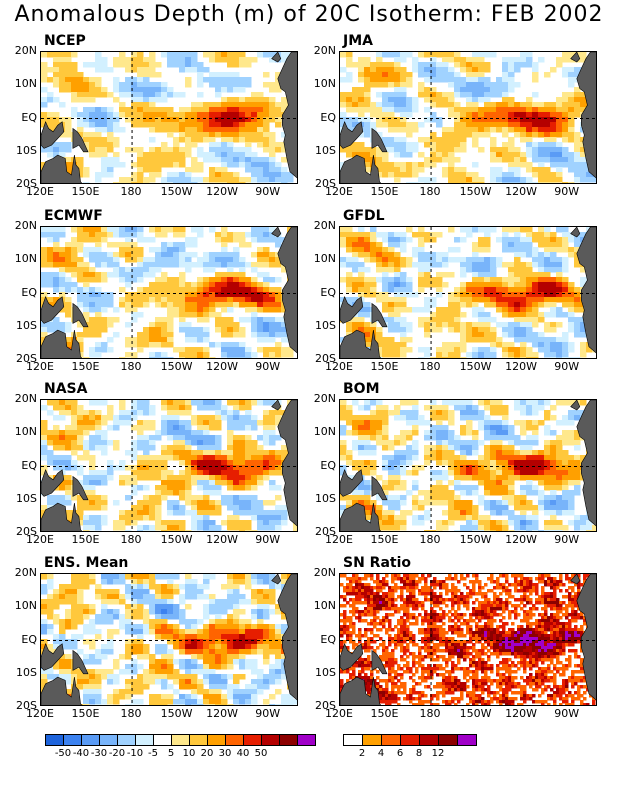 Image resolution: width=618 pixels, height=800 pixels. Describe the element at coordinates (358, 41) in the screenshot. I see `panel-title: JMA` at that location.